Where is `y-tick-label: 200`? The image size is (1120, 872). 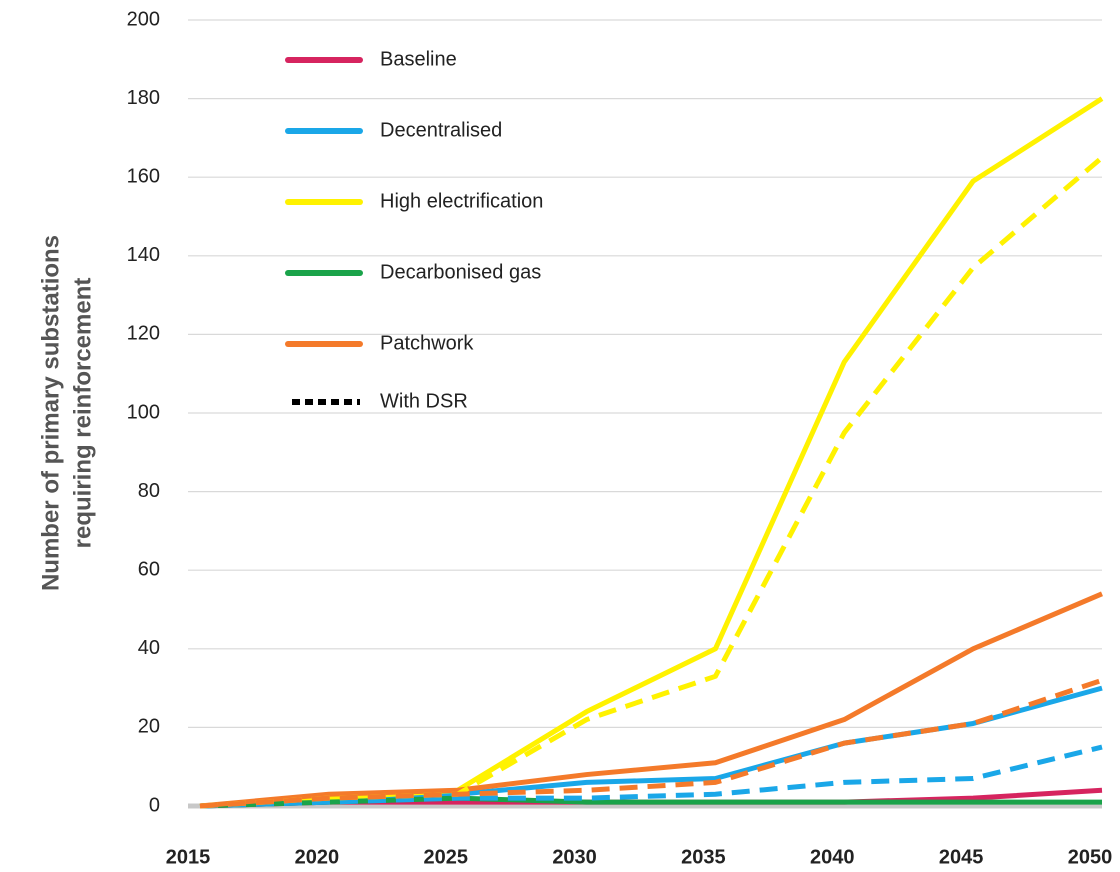
y-tick-label: 200 is located at coordinates (143, 19).